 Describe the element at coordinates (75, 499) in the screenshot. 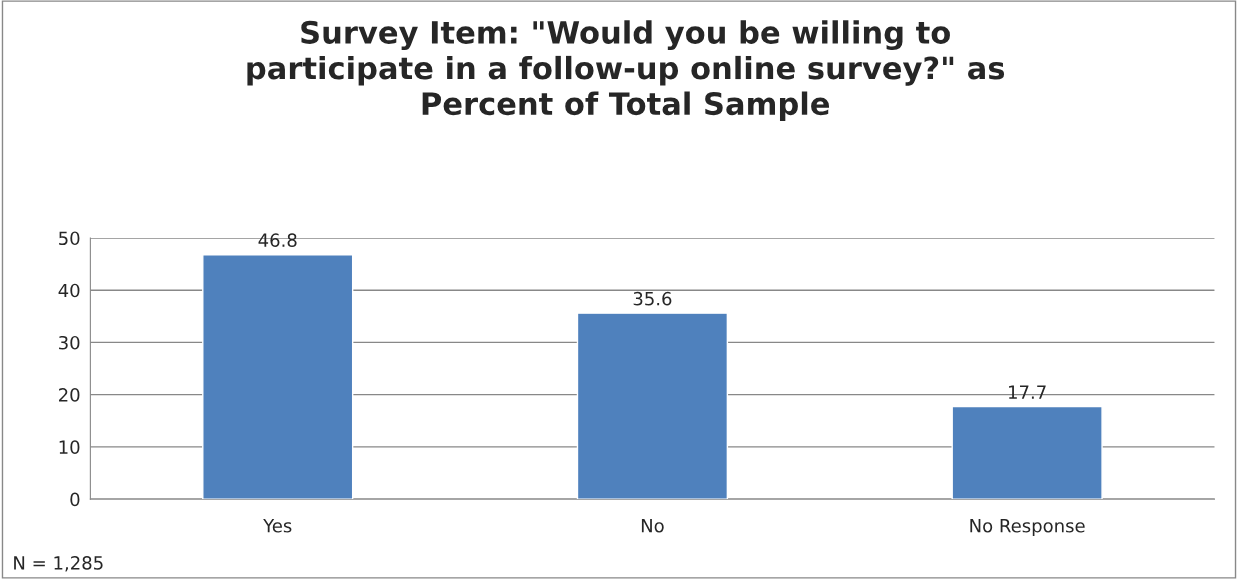

I see `y-tick-label: 0` at that location.